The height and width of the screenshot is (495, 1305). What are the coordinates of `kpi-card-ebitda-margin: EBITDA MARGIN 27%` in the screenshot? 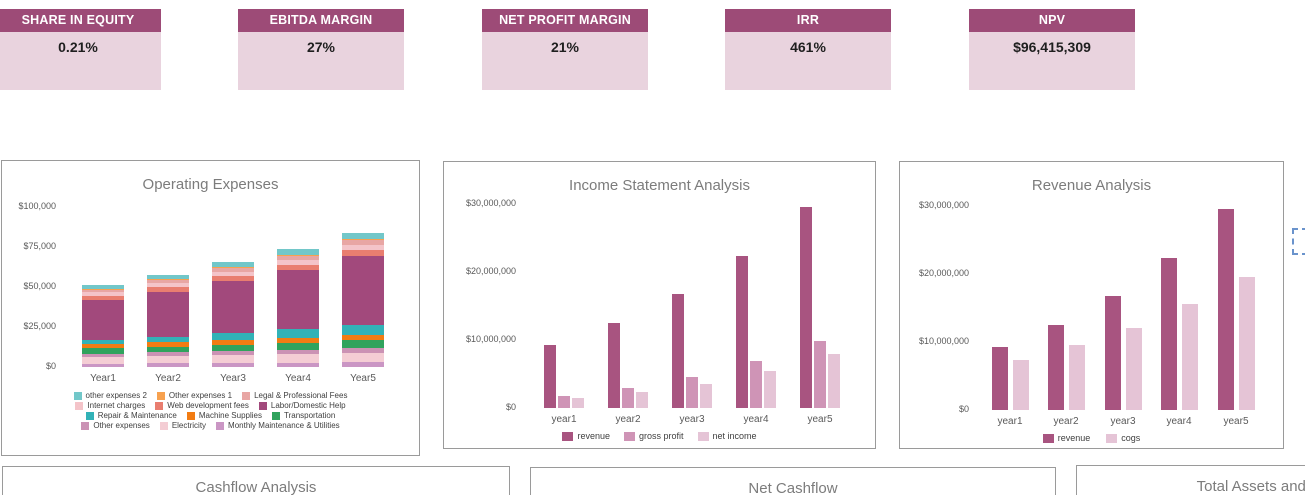 It's located at (321, 49).